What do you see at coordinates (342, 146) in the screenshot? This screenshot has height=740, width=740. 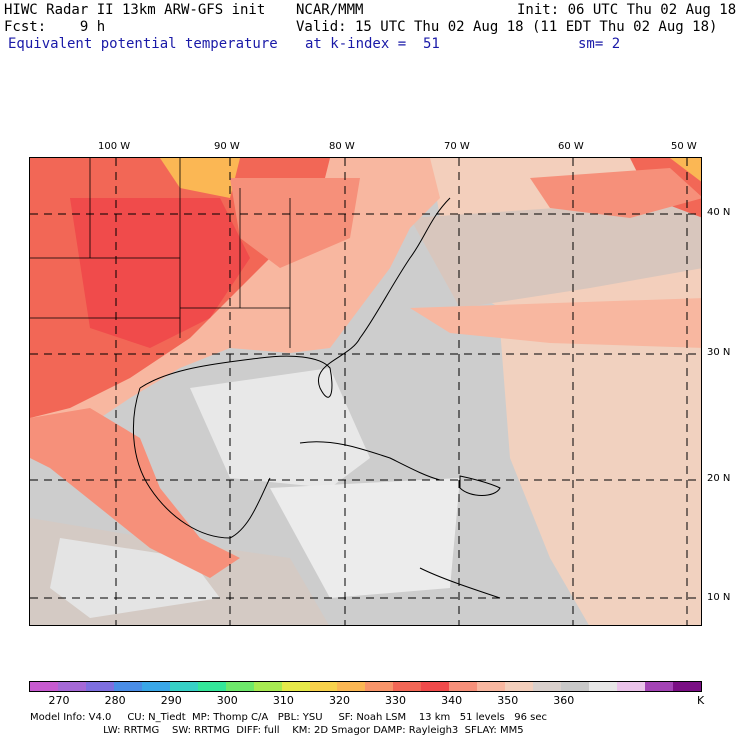 I see `lon-tick-80w: 80 W` at bounding box center [342, 146].